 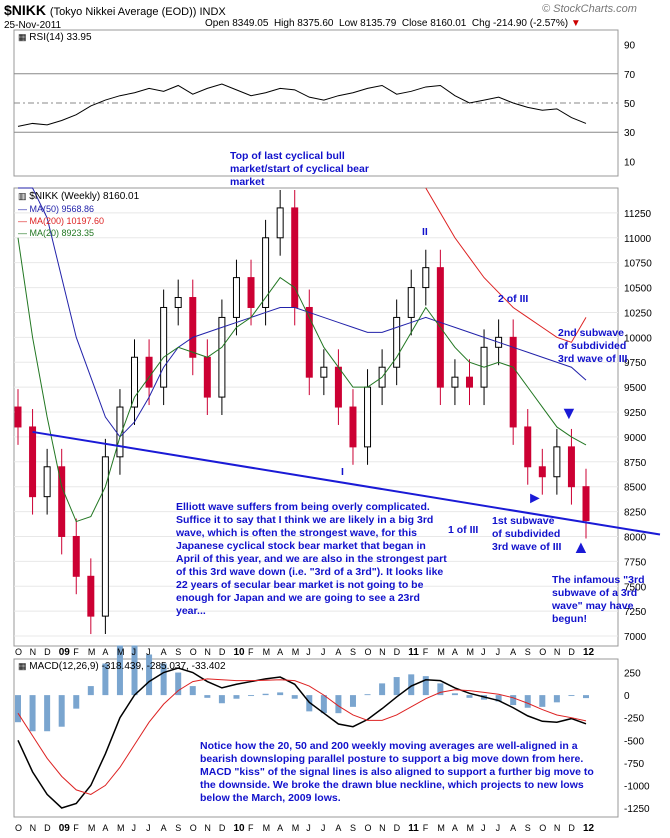 I want to click on rsi-legend-label: RSI(14) 33.95, so click(x=60, y=37).